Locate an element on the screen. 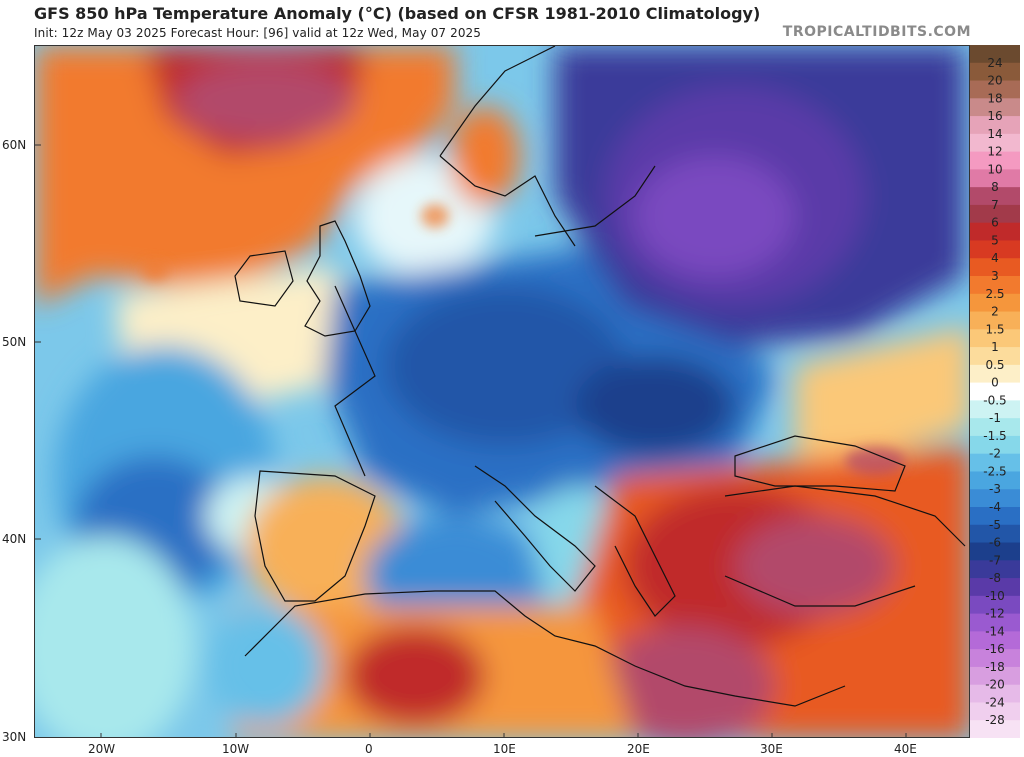 The width and height of the screenshot is (1024, 757). legend-label: -4 is located at coordinates (995, 507).